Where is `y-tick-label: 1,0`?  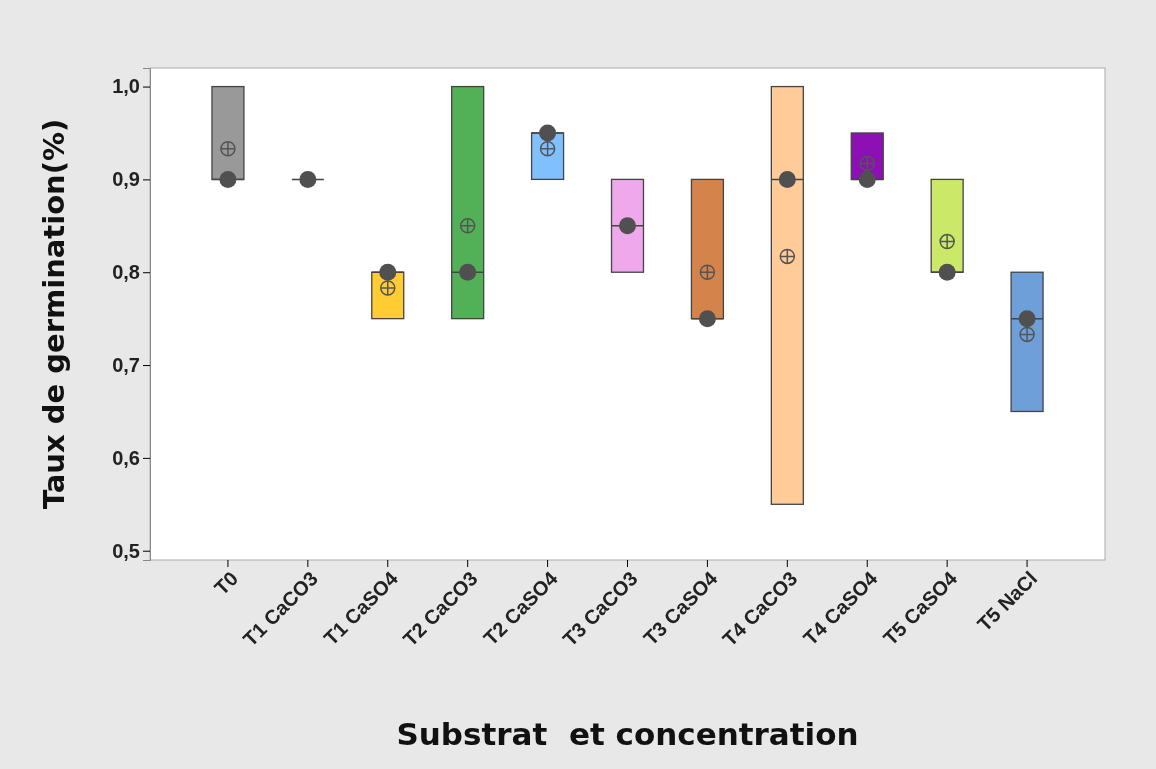 y-tick-label: 1,0 is located at coordinates (126, 86).